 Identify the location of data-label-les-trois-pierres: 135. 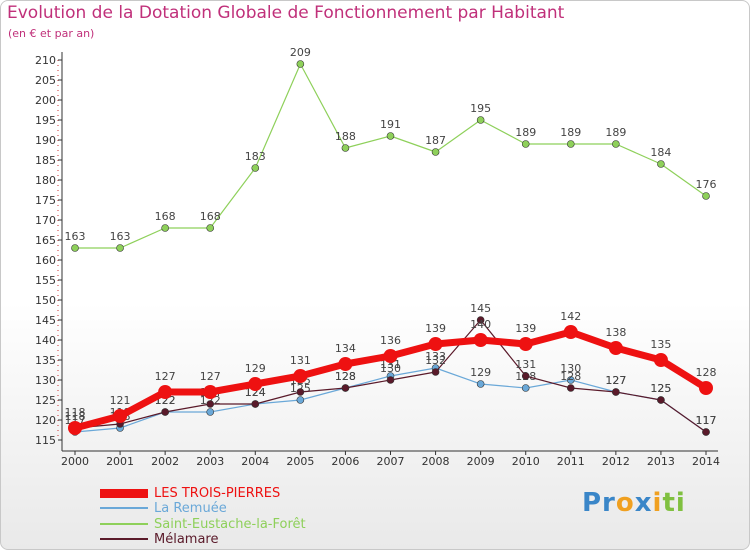
(660, 344).